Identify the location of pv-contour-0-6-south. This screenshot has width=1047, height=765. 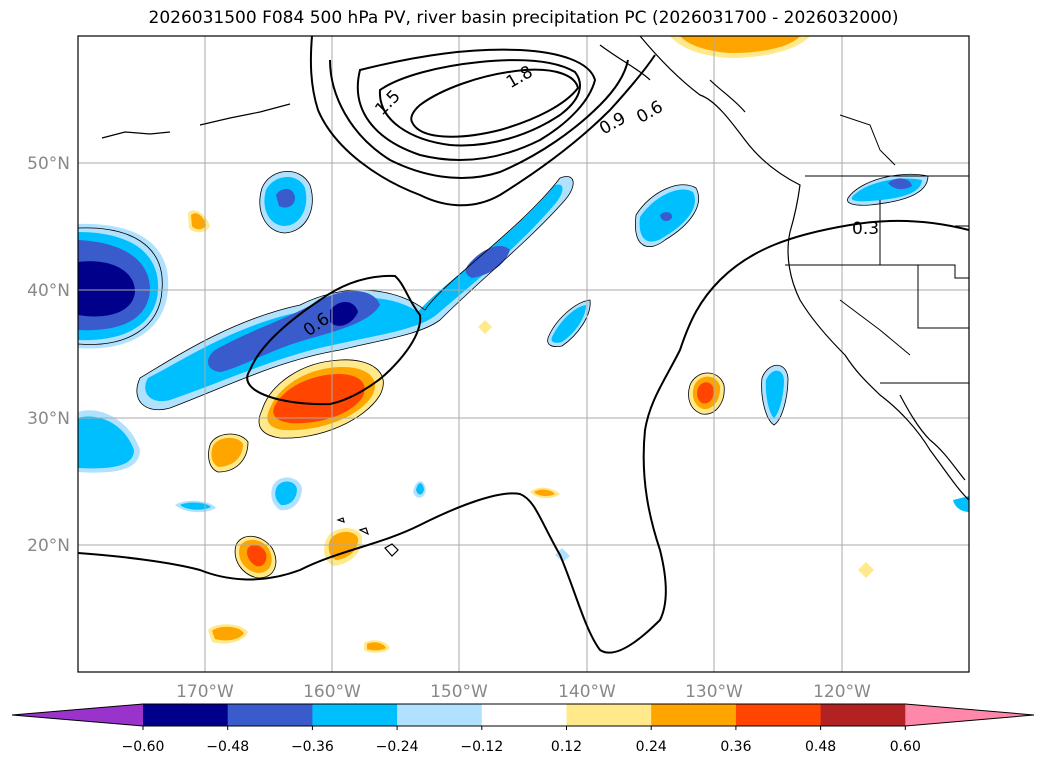
(334, 340).